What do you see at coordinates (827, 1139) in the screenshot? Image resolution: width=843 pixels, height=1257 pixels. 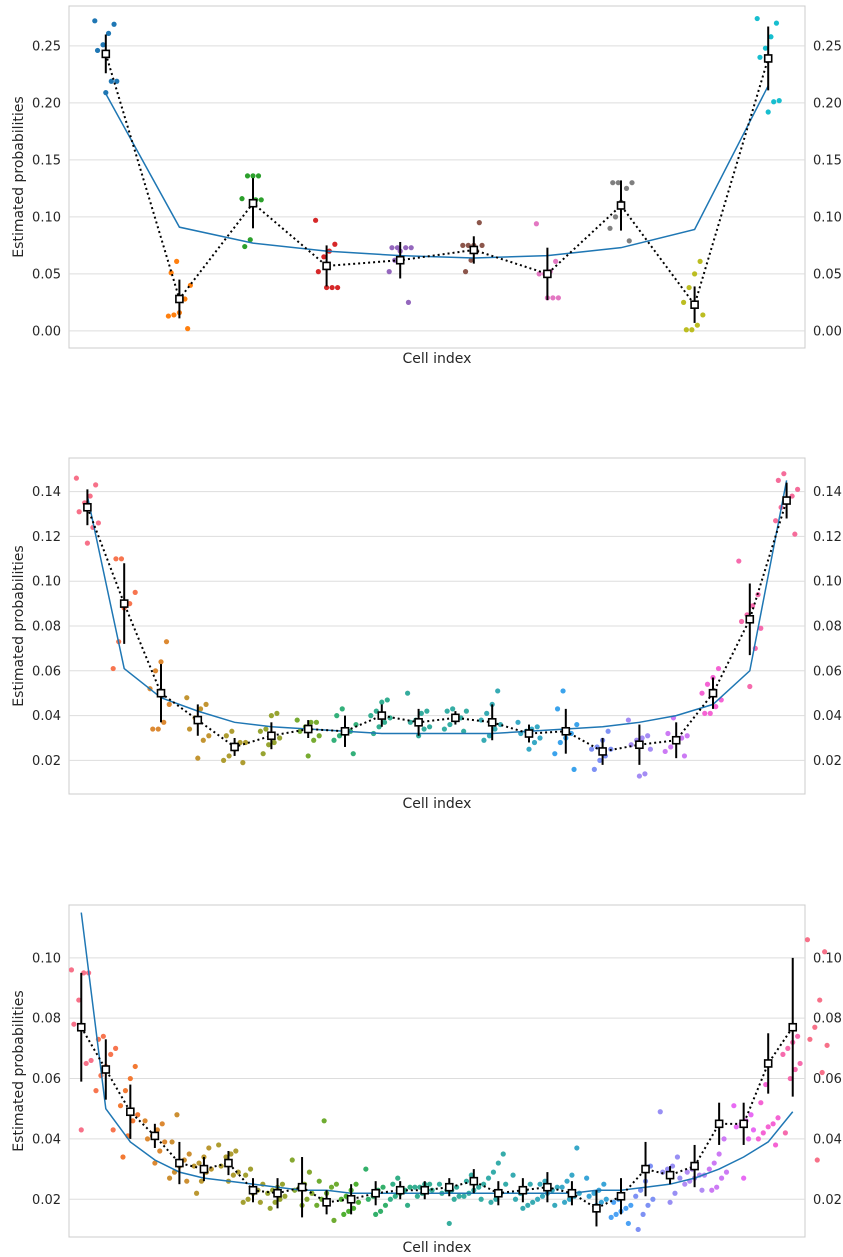 I see `y-tick-label: 0.04` at bounding box center [827, 1139].